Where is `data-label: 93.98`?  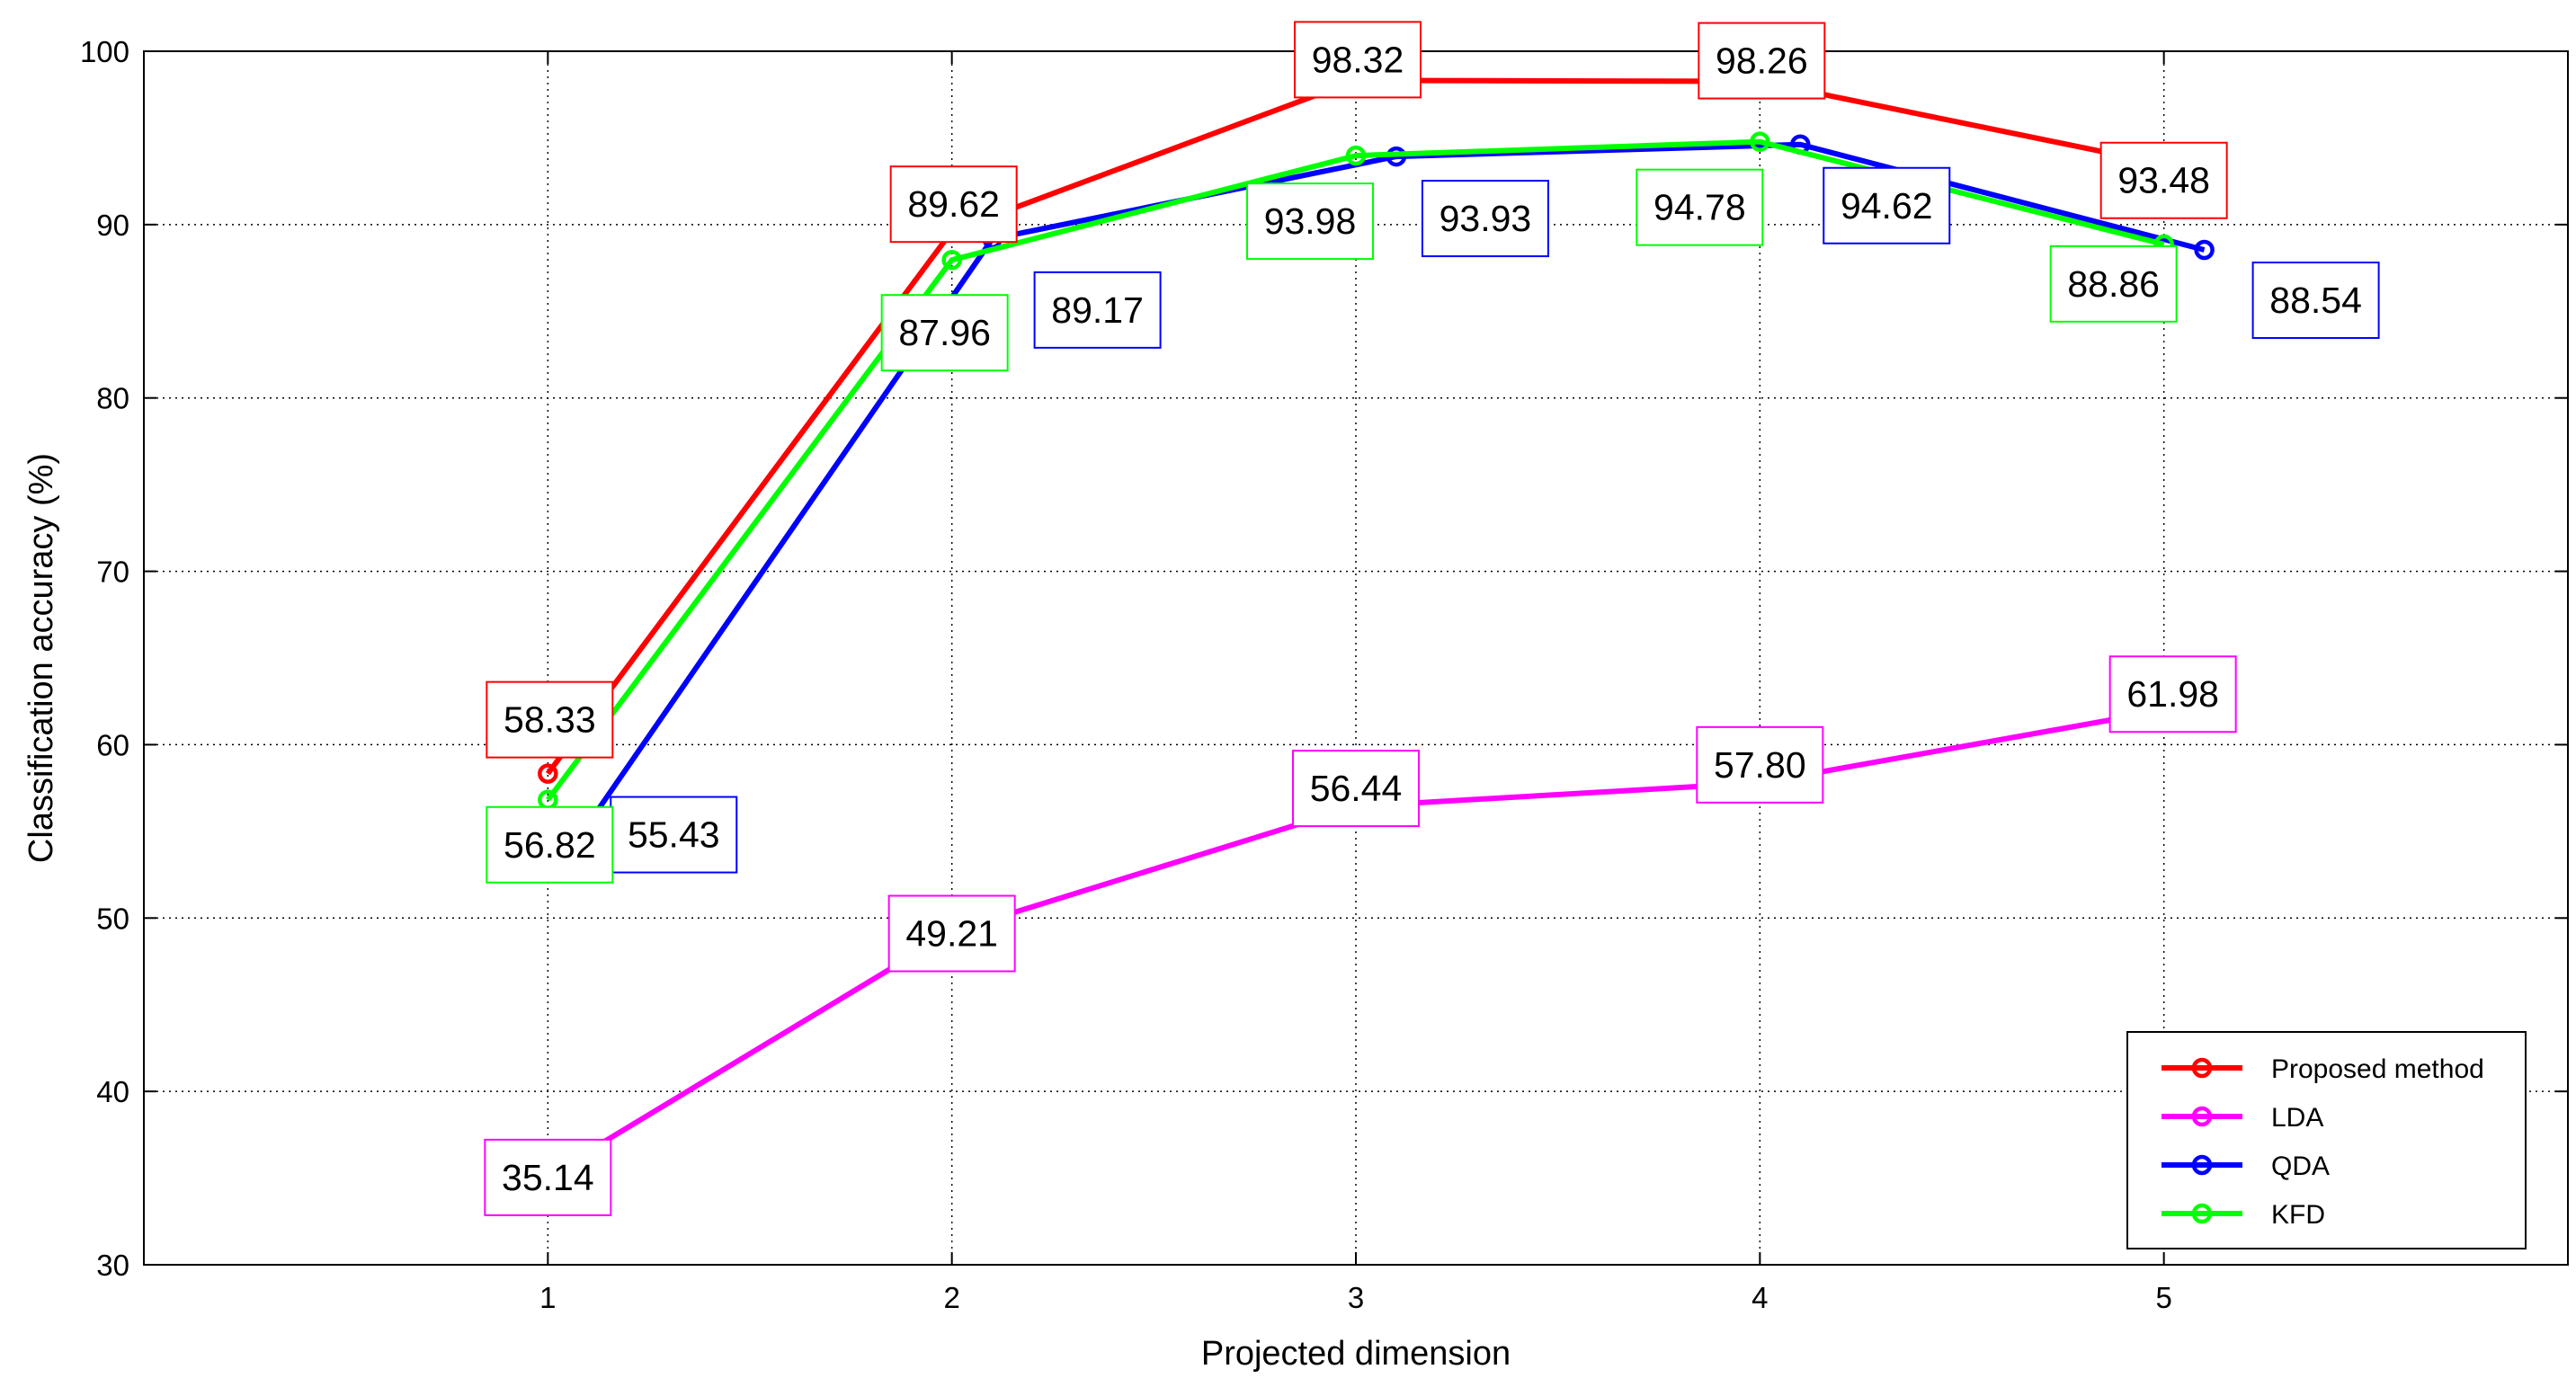
data-label: 93.98 is located at coordinates (1310, 222).